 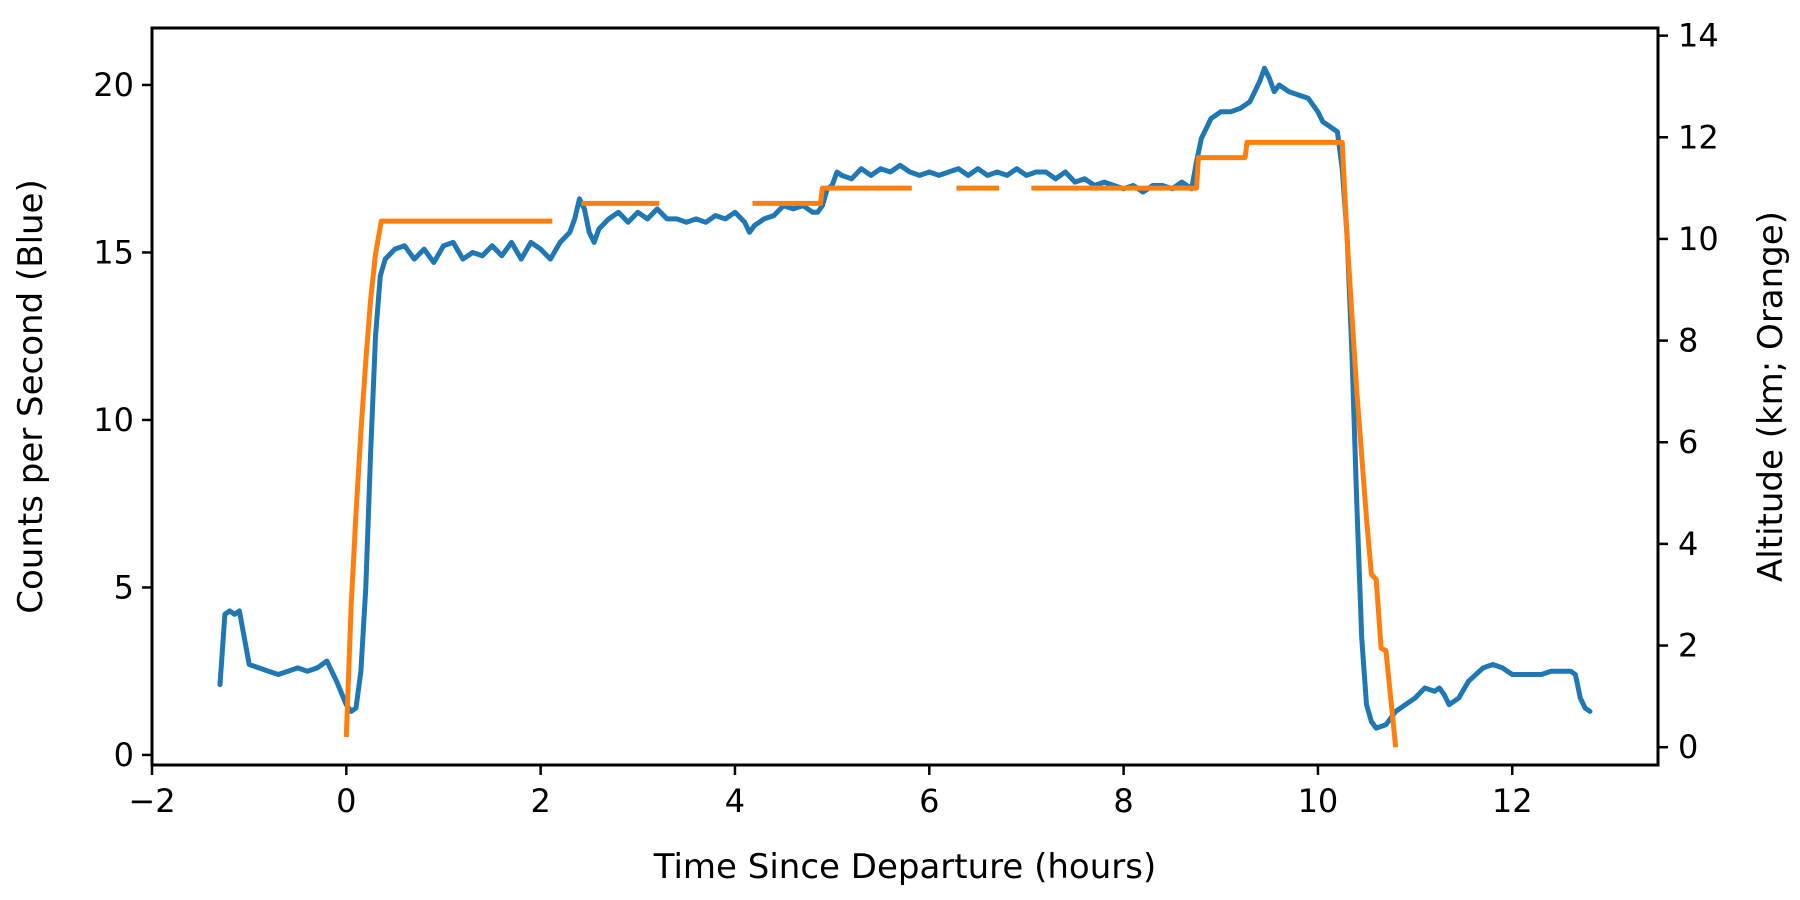 I want to click on y2-tick-label: 4, so click(x=1688, y=544).